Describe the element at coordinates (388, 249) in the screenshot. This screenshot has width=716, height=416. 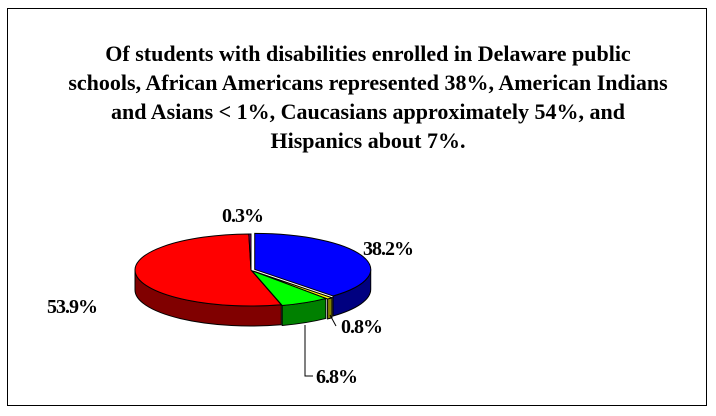
I see `slice-label-1: 38.2%` at that location.